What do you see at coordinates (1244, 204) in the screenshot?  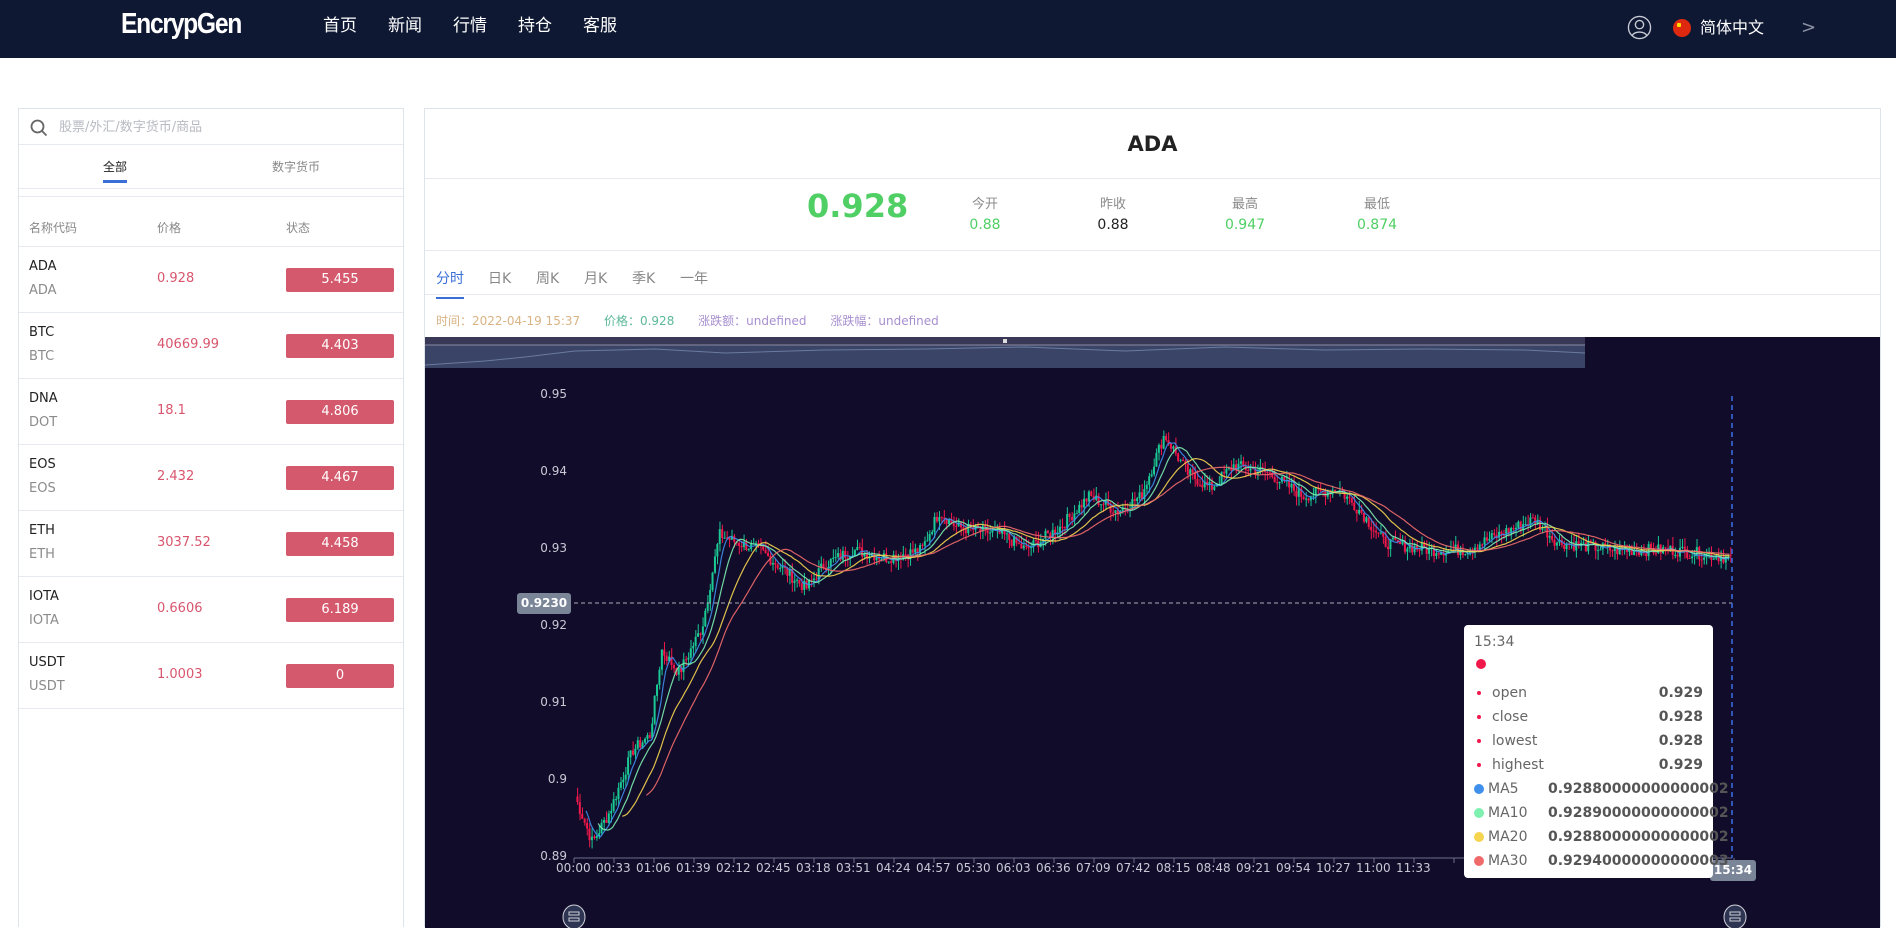 I see `stat-label: 最高` at bounding box center [1244, 204].